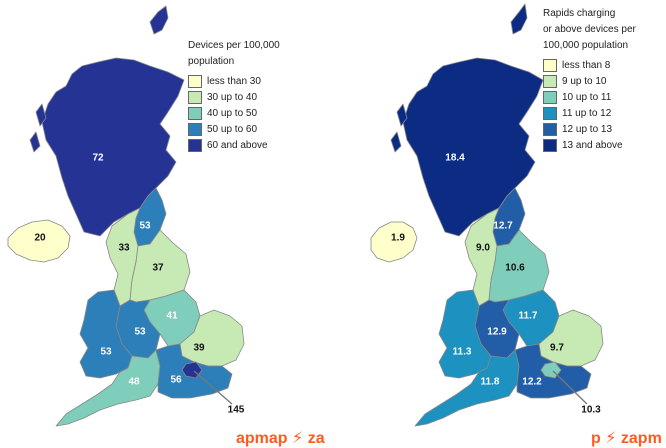 The height and width of the screenshot is (448, 666). I want to click on legend-title-line1: Rapids charging, so click(579, 13).